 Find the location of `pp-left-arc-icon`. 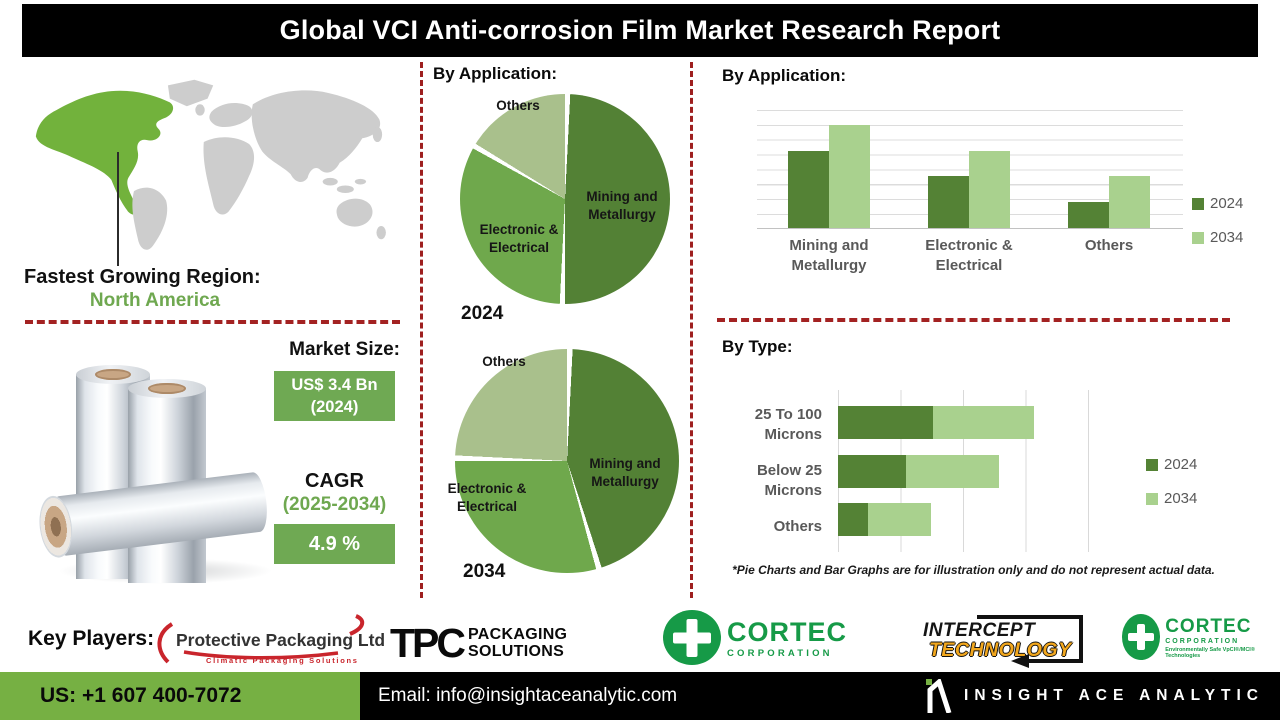

pp-left-arc-icon is located at coordinates (165, 643).